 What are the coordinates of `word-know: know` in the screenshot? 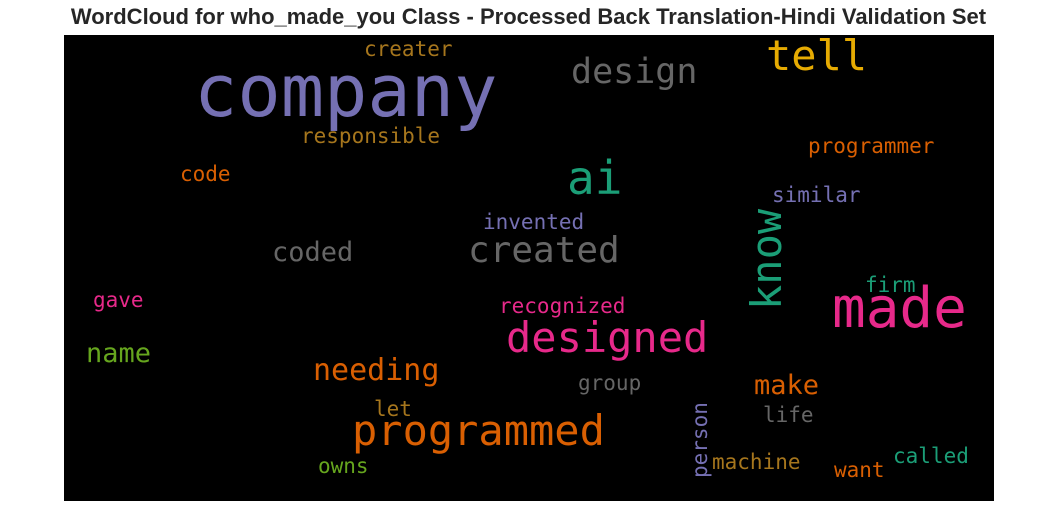 It's located at (766, 259).